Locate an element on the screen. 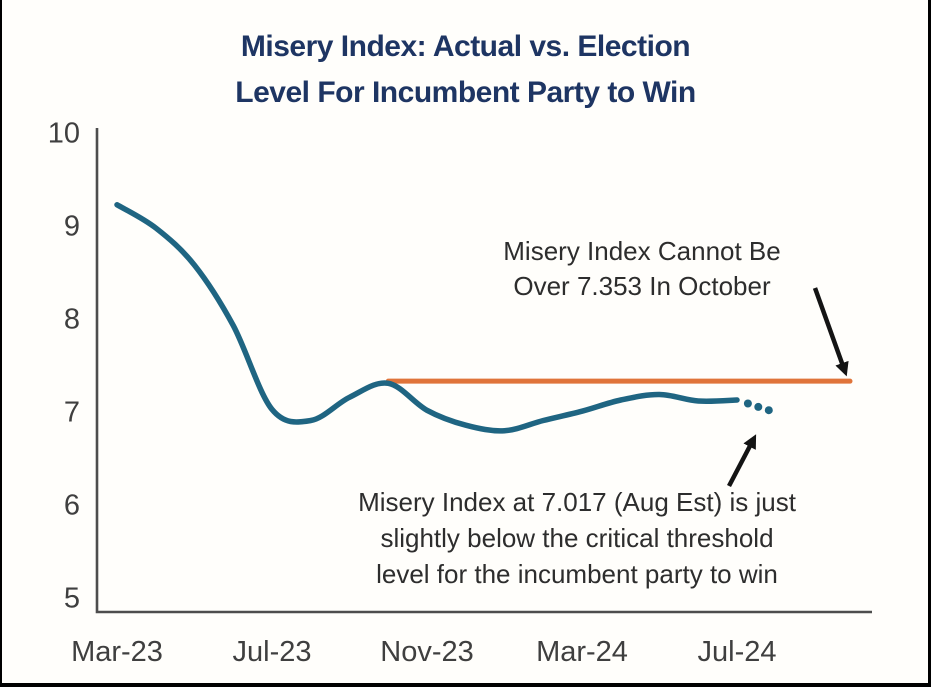 Image resolution: width=931 pixels, height=687 pixels. annotation-estimate-line-3: level for the incumbent party to win is located at coordinates (577, 574).